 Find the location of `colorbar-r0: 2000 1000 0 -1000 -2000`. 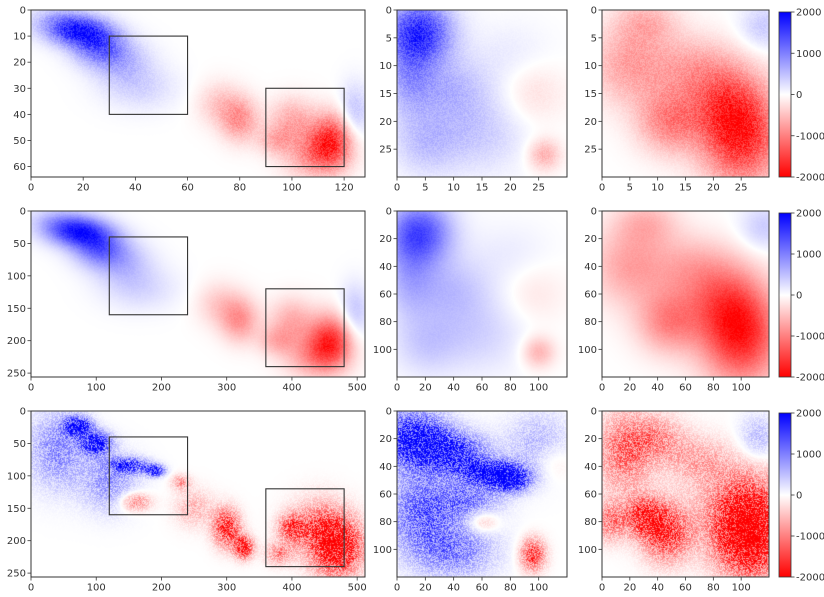

colorbar-r0: 2000 1000 0 -1000 -2000 is located at coordinates (801, 96).